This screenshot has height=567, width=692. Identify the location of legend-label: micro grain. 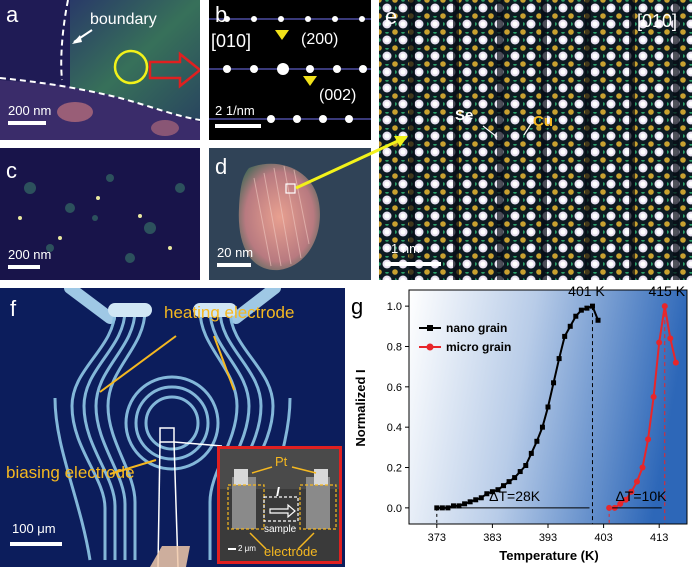
(478, 347).